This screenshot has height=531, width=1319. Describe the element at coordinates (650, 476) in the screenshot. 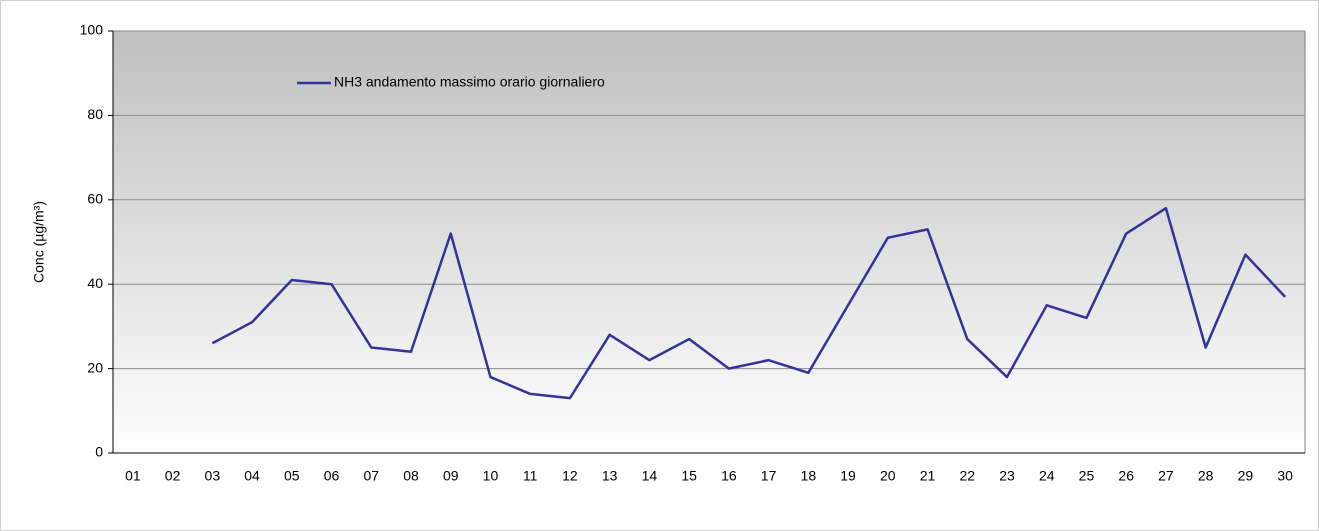

I see `x-tick-label: 14` at that location.